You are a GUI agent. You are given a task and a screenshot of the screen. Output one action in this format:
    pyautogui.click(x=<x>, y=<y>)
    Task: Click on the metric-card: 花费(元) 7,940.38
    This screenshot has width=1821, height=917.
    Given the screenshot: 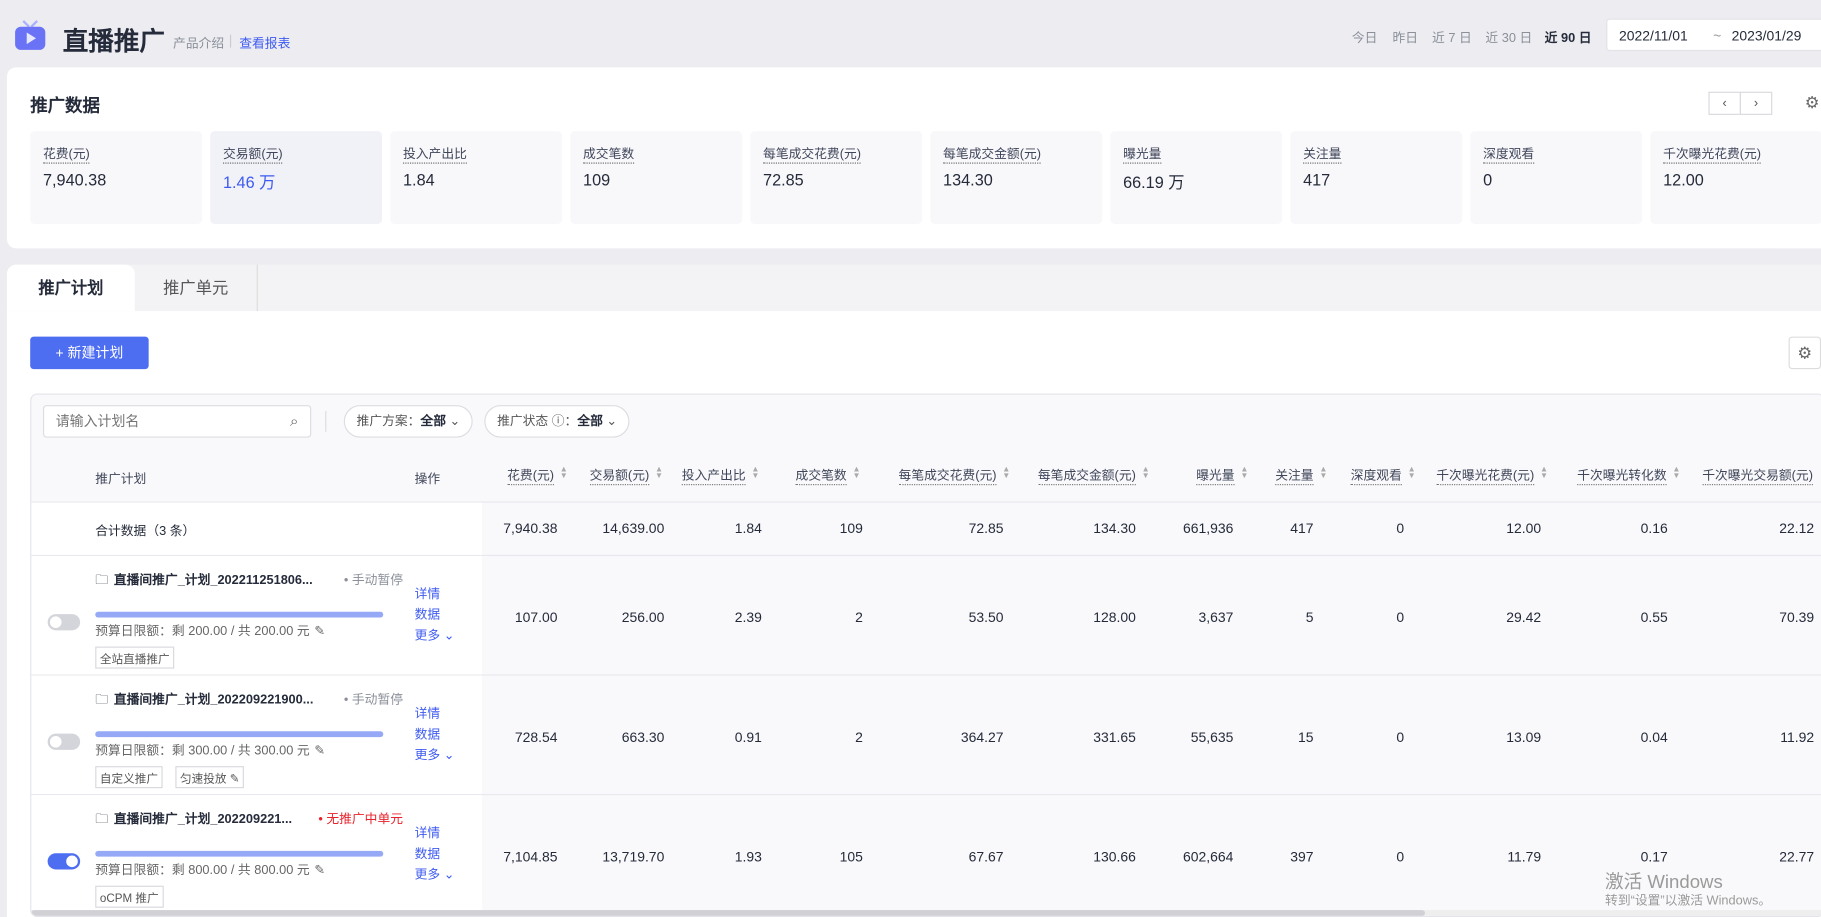 What is the action you would take?
    pyautogui.click(x=116, y=178)
    